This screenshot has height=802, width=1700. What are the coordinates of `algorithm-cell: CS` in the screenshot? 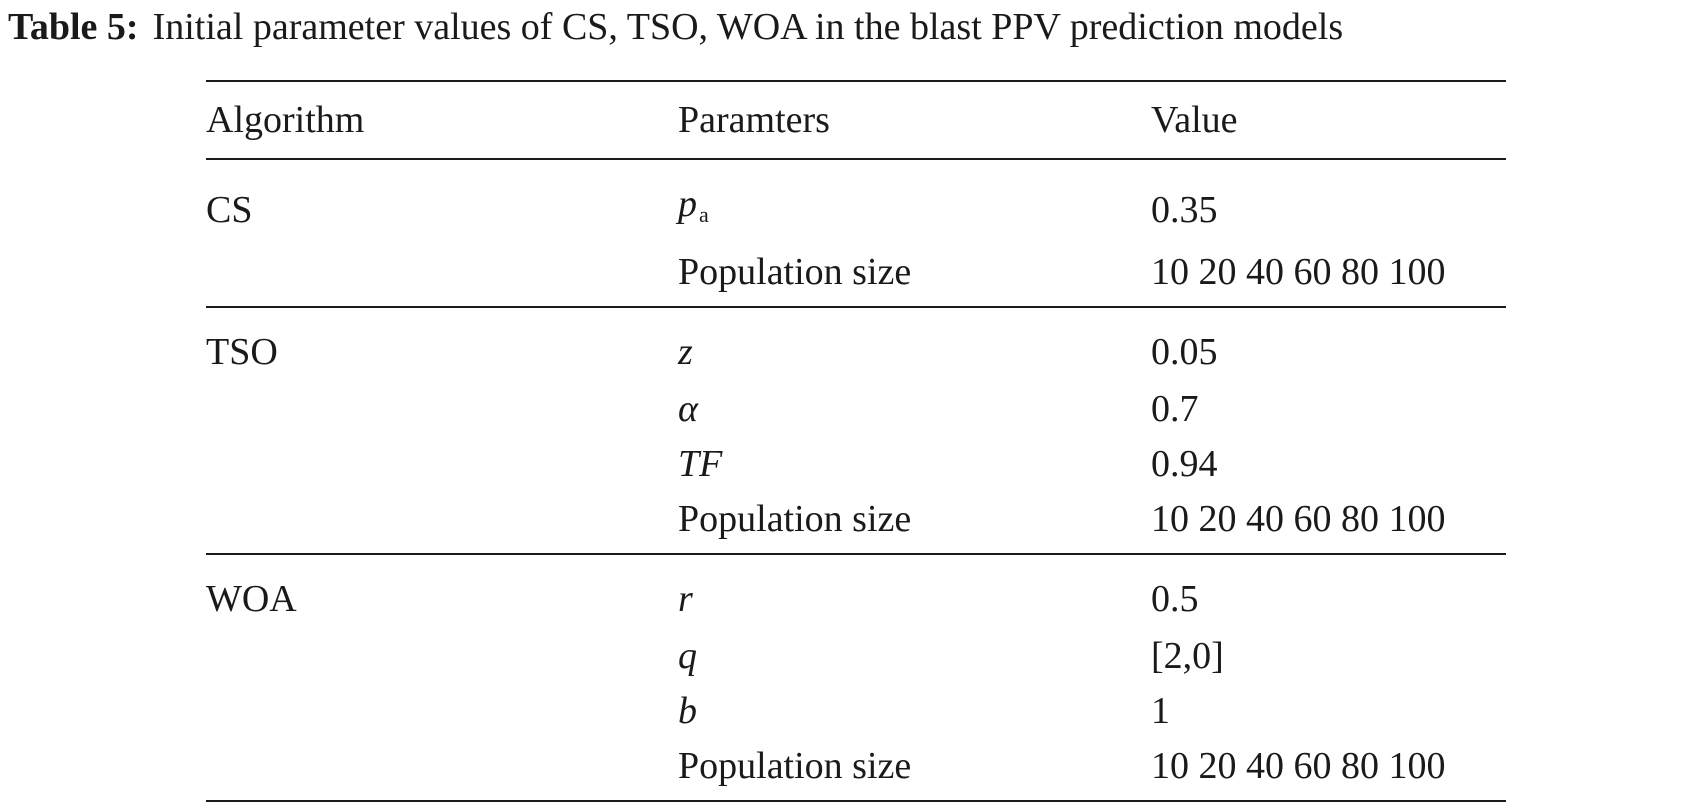 It's located at (229, 209).